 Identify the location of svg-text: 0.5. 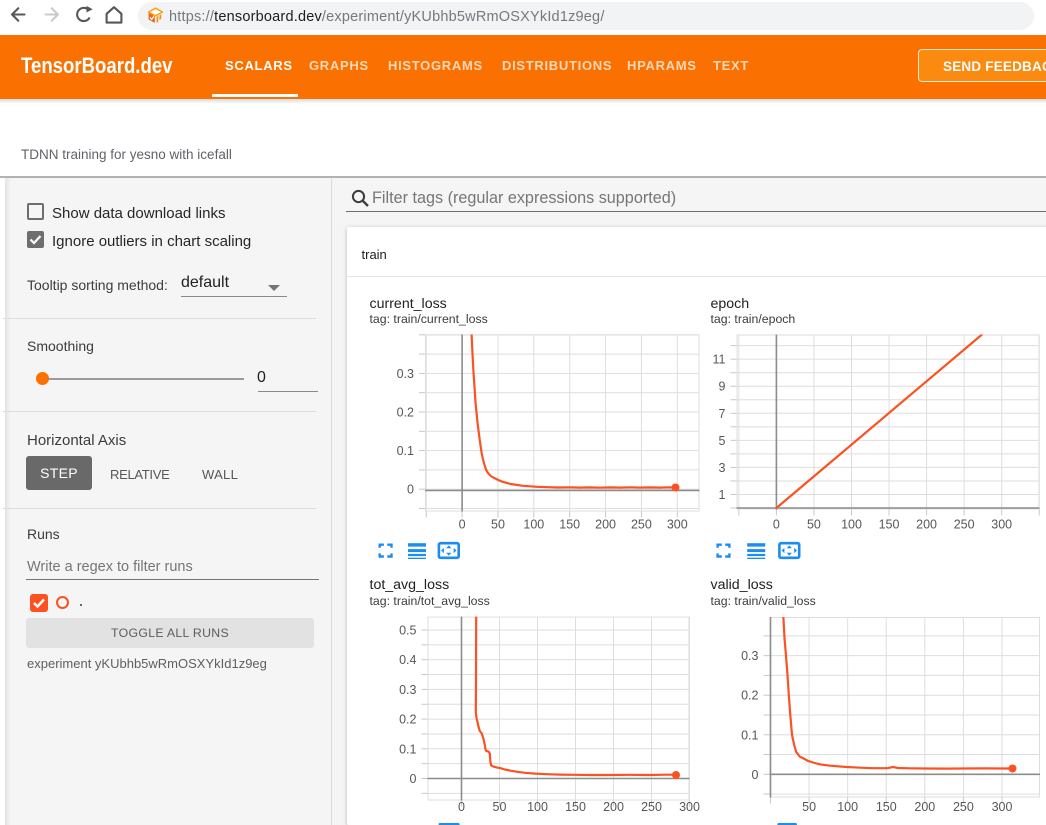
(407, 631).